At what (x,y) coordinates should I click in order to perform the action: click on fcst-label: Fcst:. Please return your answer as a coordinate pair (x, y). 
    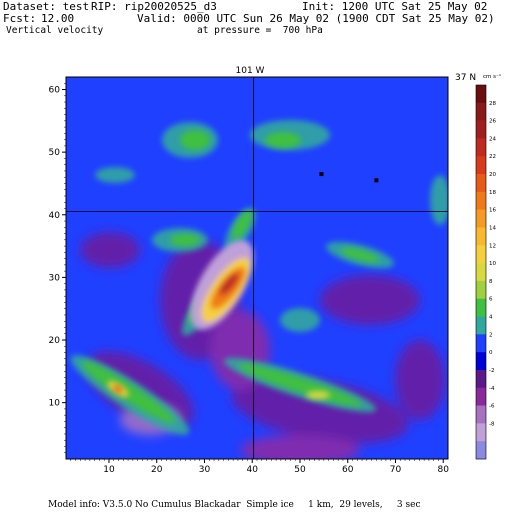
    Looking at the image, I should click on (20, 18).